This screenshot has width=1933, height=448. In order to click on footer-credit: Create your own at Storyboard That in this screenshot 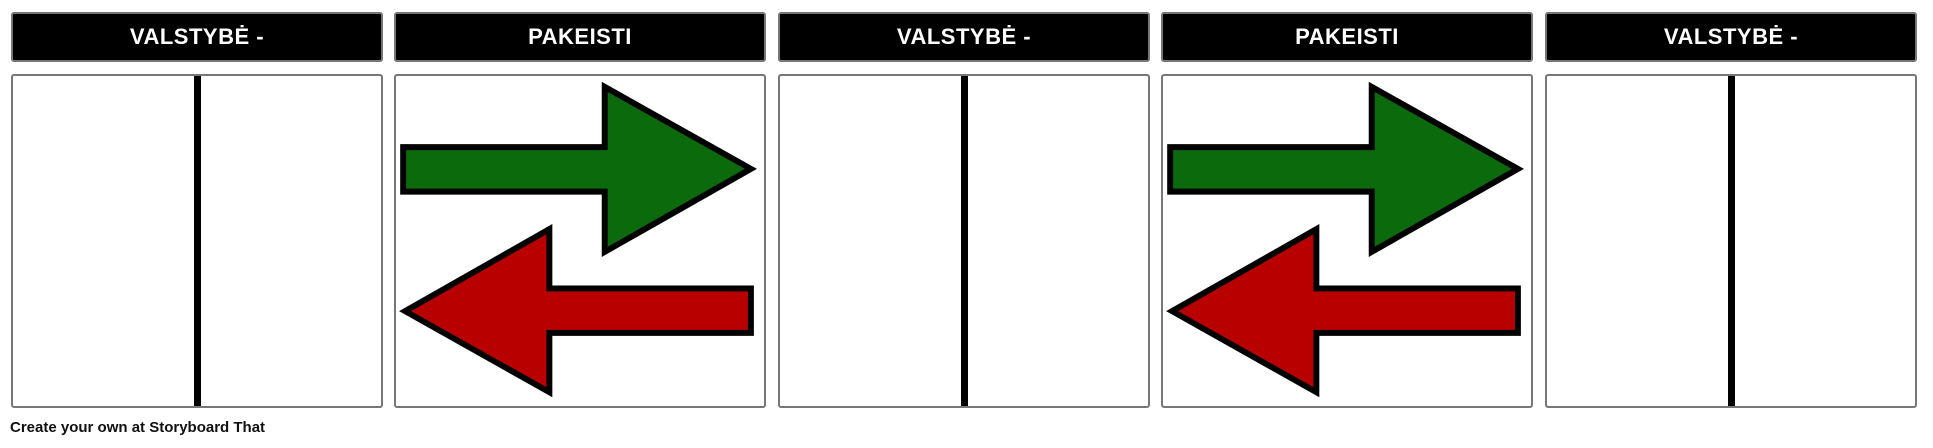, I will do `click(138, 427)`.